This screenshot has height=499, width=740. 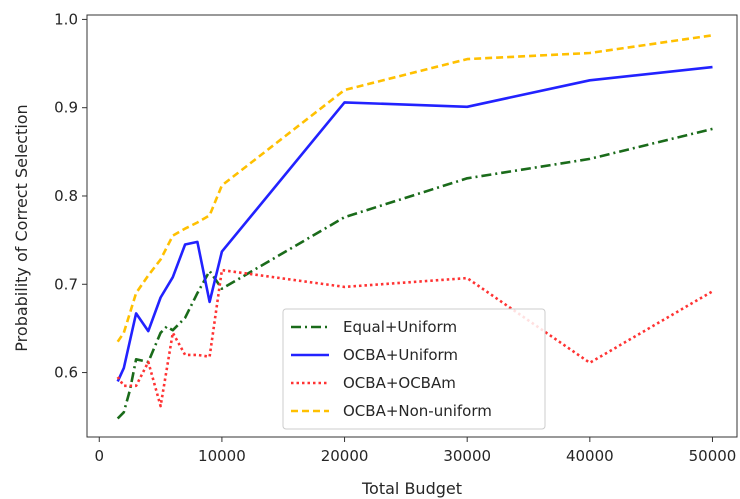 What do you see at coordinates (66, 196) in the screenshot?
I see `y-tick-label: 0.8` at bounding box center [66, 196].